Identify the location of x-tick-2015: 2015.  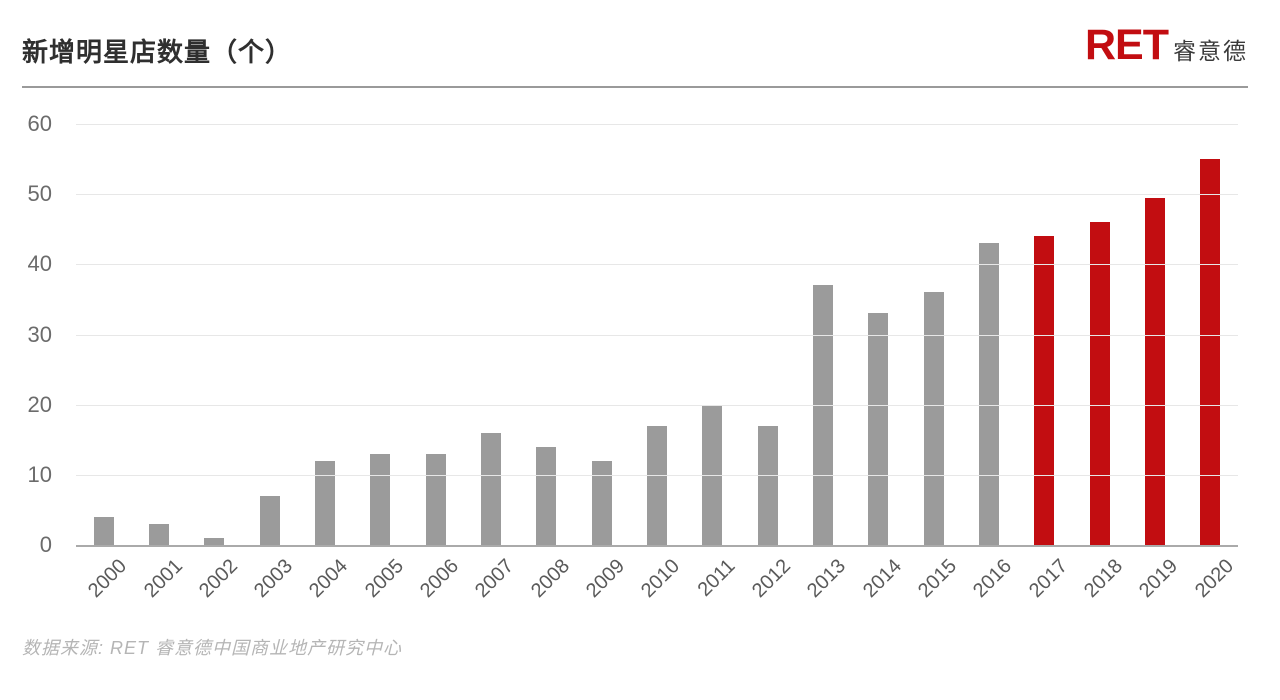
(938, 579).